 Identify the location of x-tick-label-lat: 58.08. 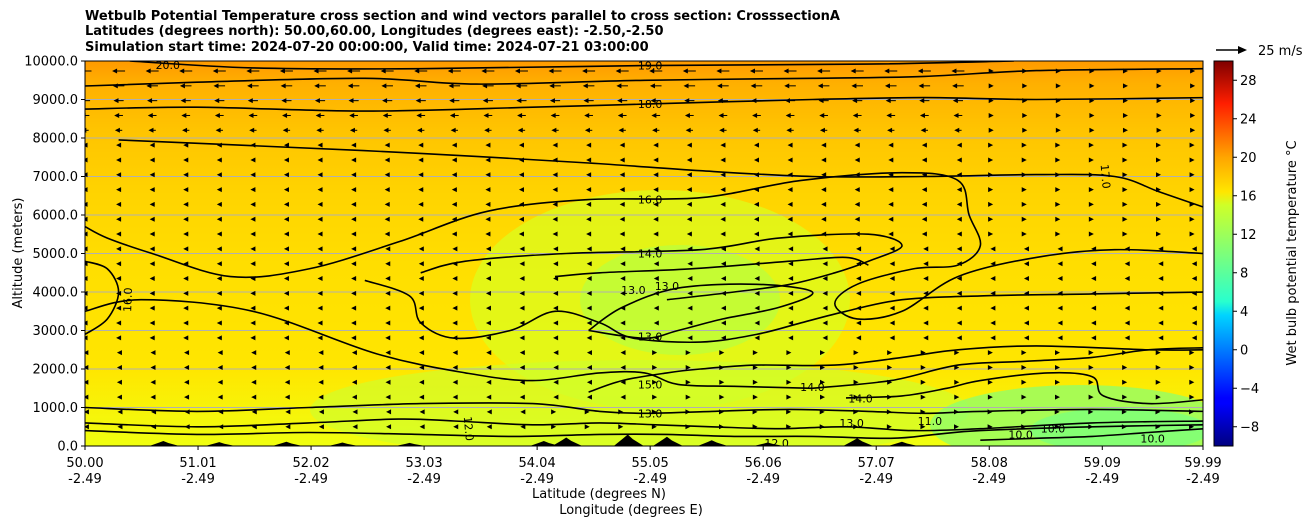
(989, 463).